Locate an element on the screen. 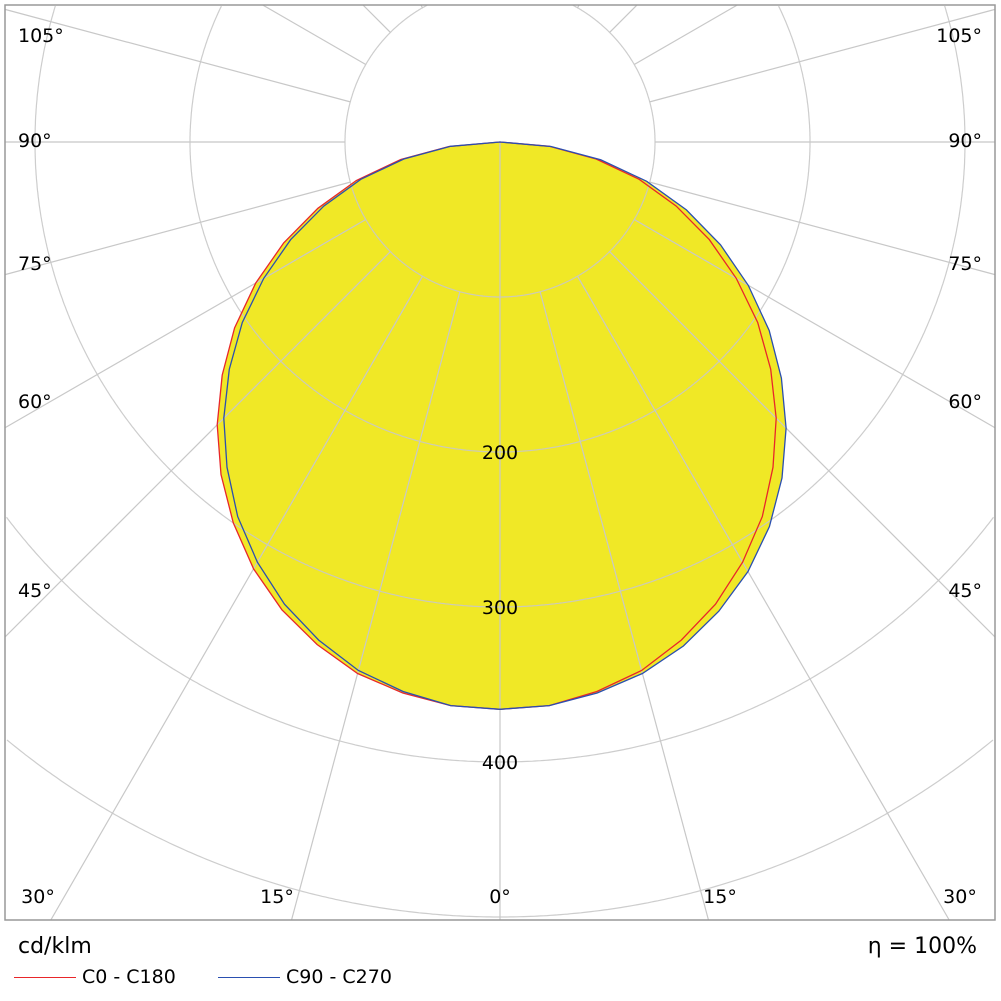  legend-label: C0 - C180 is located at coordinates (129, 977).